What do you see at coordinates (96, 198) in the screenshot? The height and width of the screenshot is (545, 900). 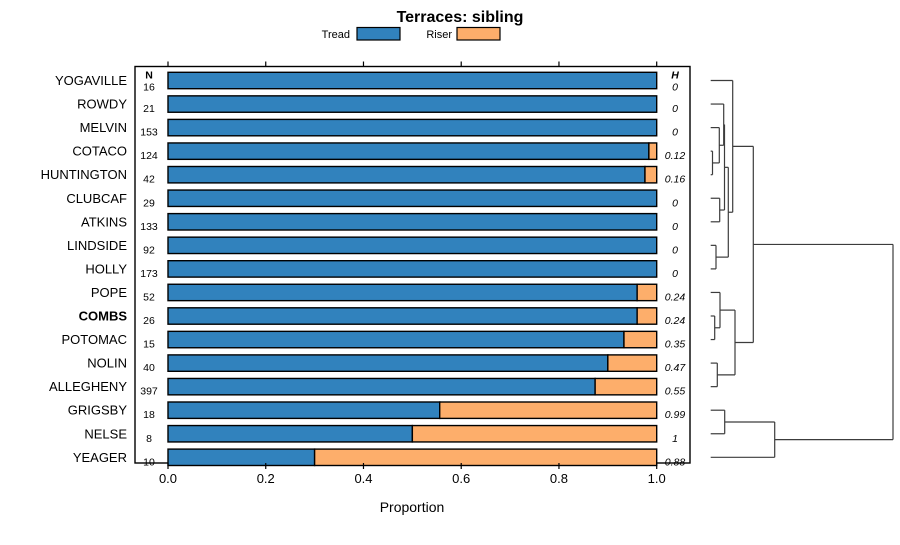 I see `row-label: CLUBCAF` at bounding box center [96, 198].